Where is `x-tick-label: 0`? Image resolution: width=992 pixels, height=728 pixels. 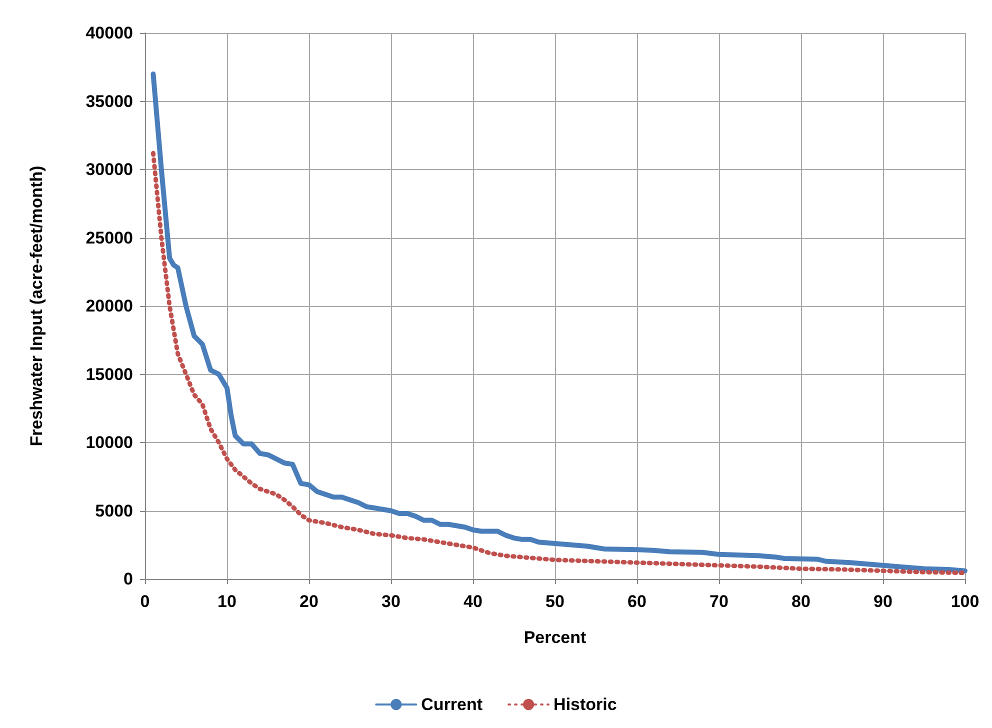
x-tick-label: 0 is located at coordinates (145, 601).